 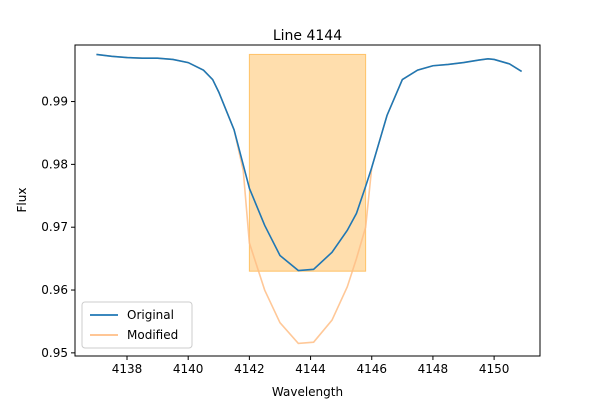 I want to click on x-axis-label: Wavelength, so click(x=307, y=392).